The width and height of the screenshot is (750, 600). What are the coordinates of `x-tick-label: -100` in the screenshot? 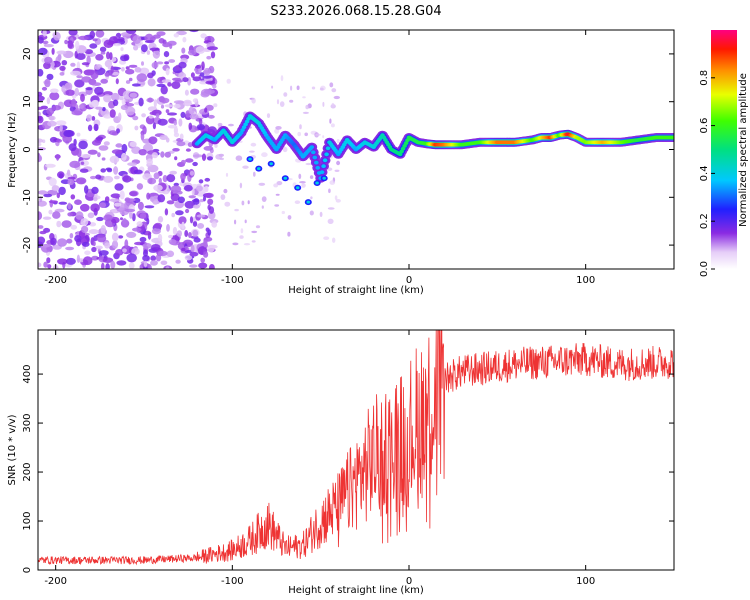 It's located at (232, 280).